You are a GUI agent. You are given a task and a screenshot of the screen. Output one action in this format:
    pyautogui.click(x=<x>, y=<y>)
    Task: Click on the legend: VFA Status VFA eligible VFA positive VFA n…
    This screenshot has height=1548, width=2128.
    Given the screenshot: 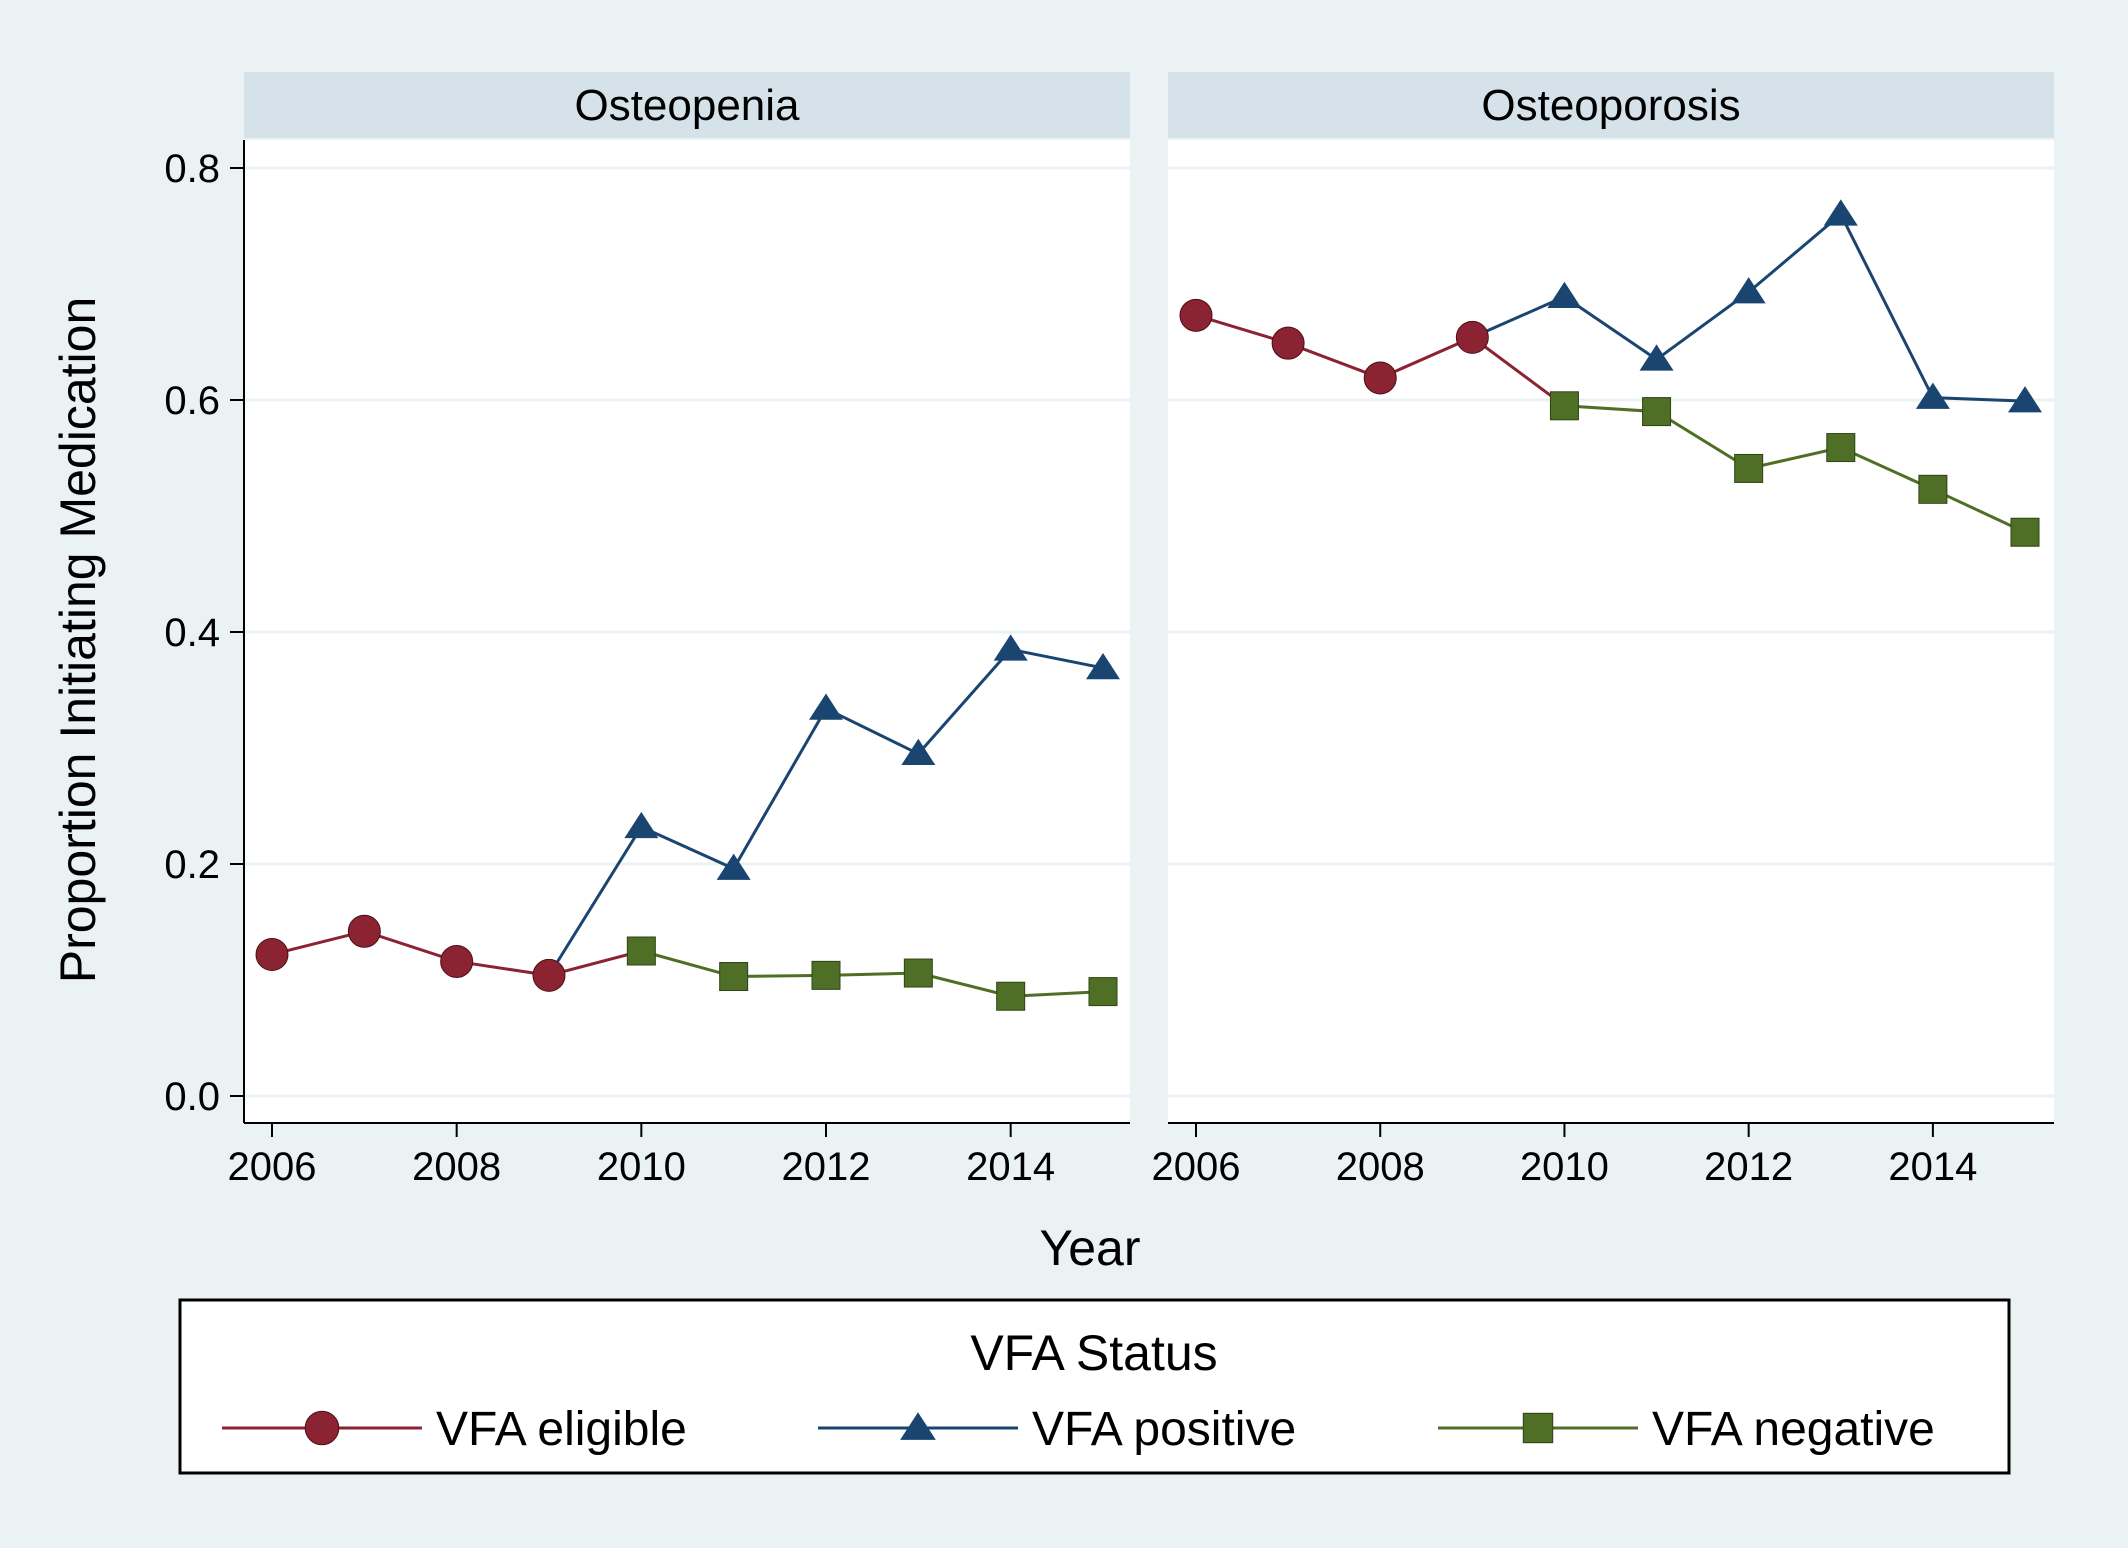 What is the action you would take?
    pyautogui.click(x=1094, y=1386)
    